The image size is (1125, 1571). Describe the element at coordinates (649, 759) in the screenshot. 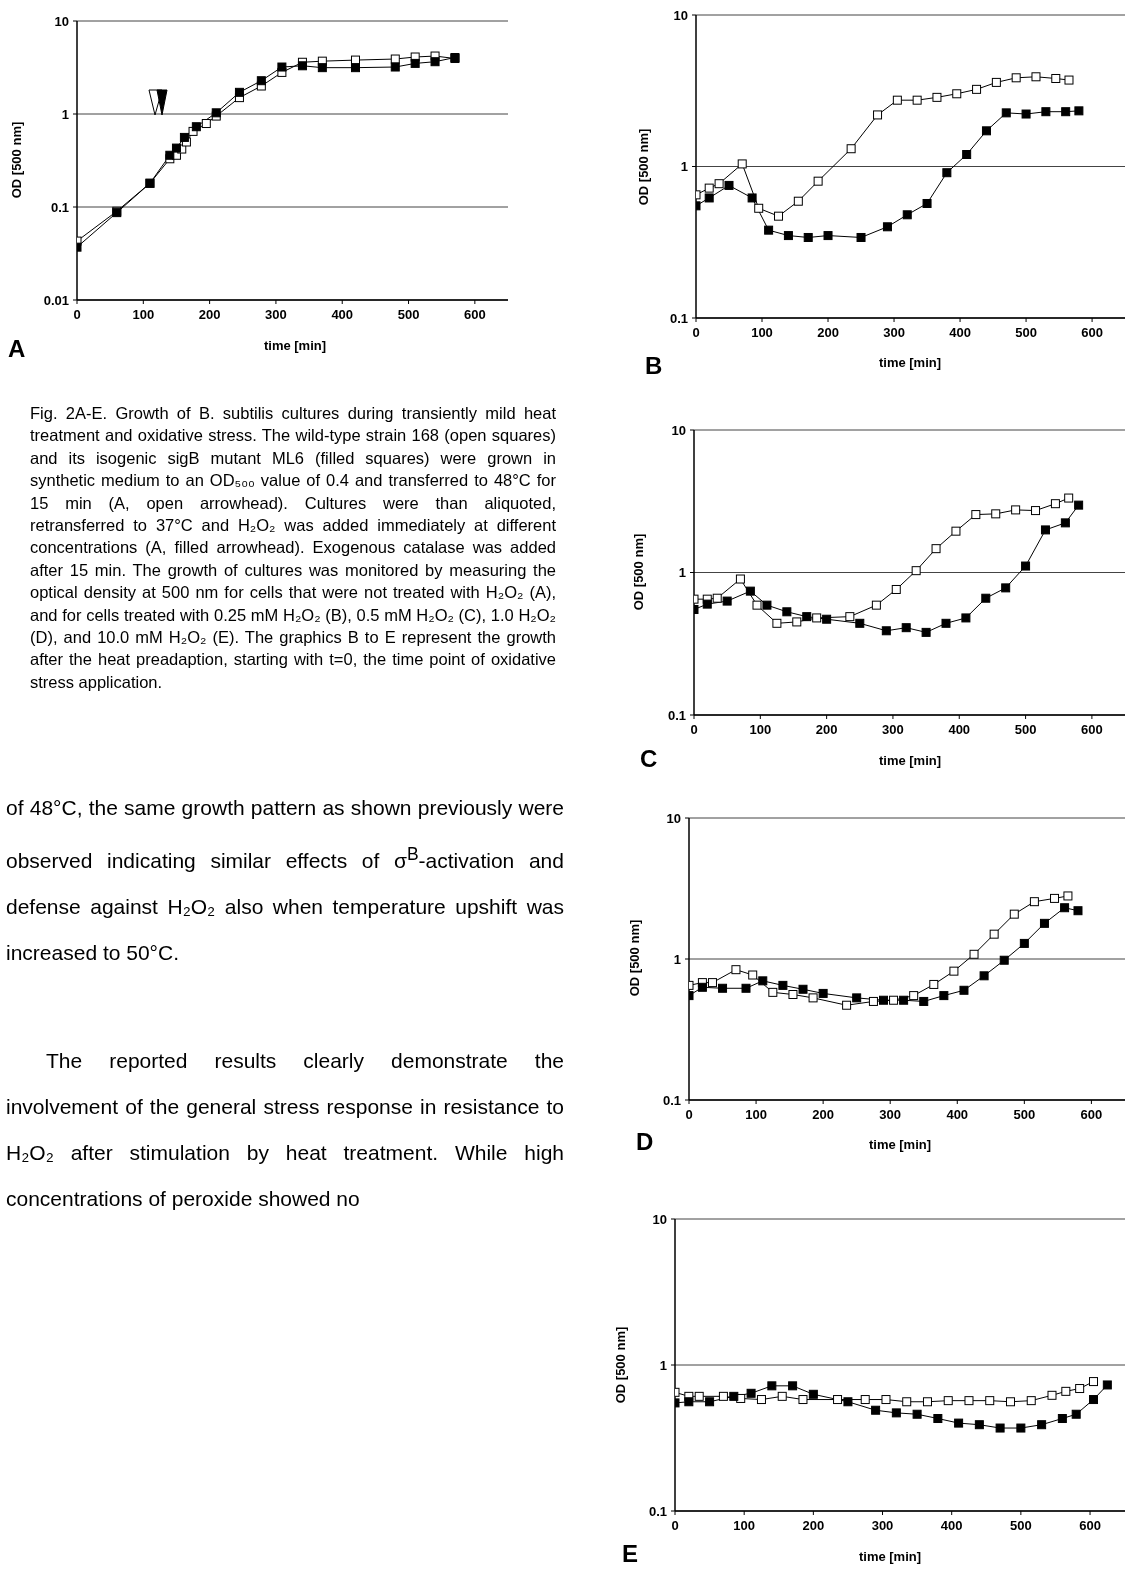

I see `text: C` at that location.